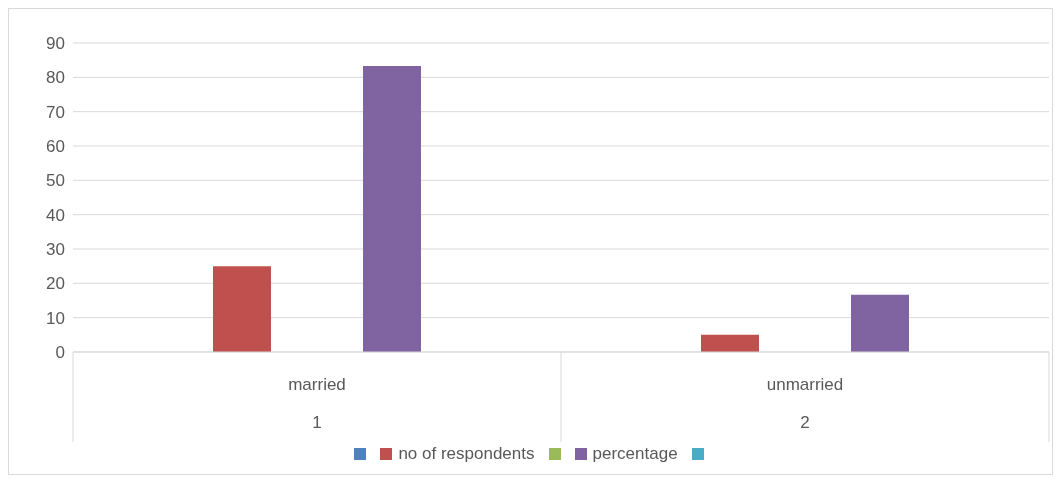  Describe the element at coordinates (317, 422) in the screenshot. I see `text: 1` at that location.